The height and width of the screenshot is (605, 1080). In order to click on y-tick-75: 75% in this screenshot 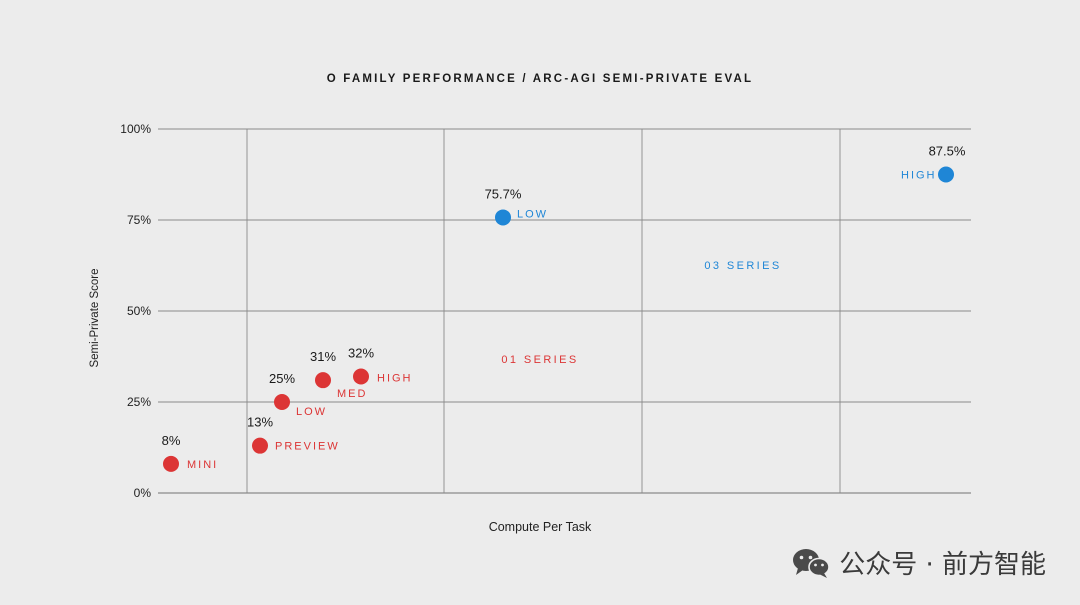, I will do `click(138, 220)`.